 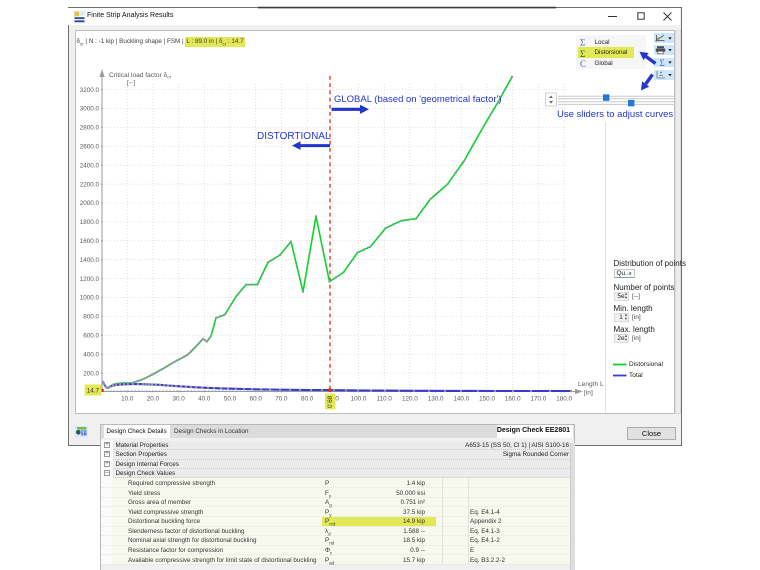 What do you see at coordinates (90, 128) in the screenshot?
I see `svg-text: 2800.0` at bounding box center [90, 128].